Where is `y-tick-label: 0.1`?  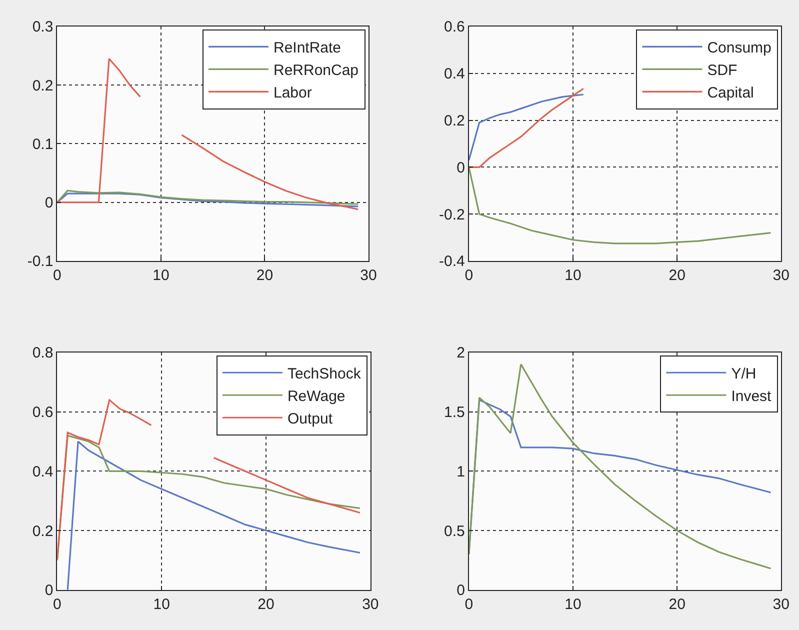 y-tick-label: 0.1 is located at coordinates (43, 144).